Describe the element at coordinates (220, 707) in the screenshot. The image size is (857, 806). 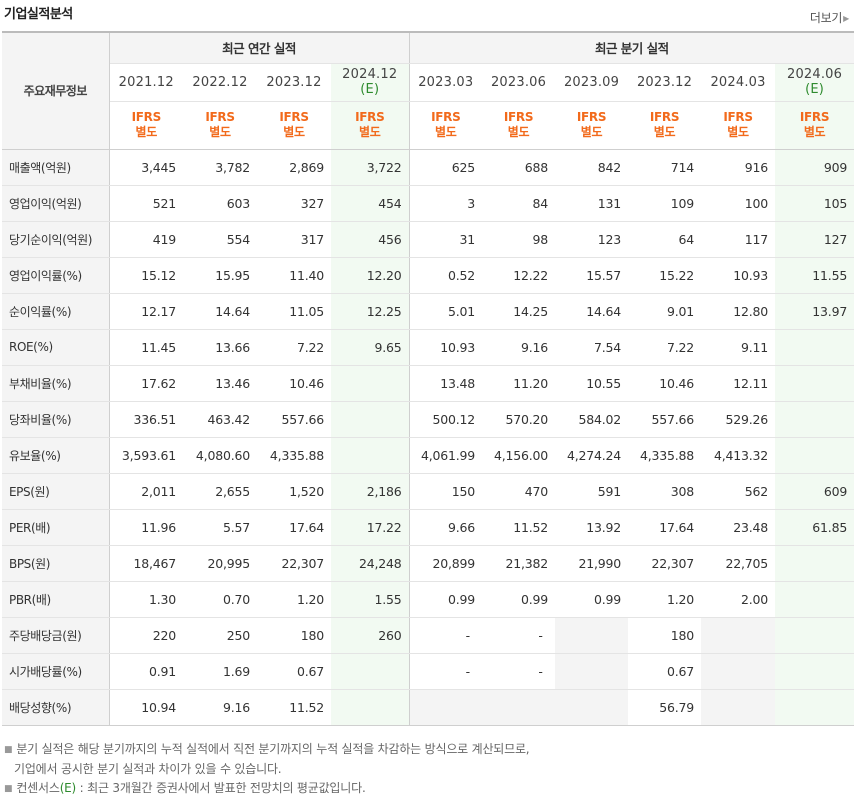
I see `table-cell: 9.16` at that location.